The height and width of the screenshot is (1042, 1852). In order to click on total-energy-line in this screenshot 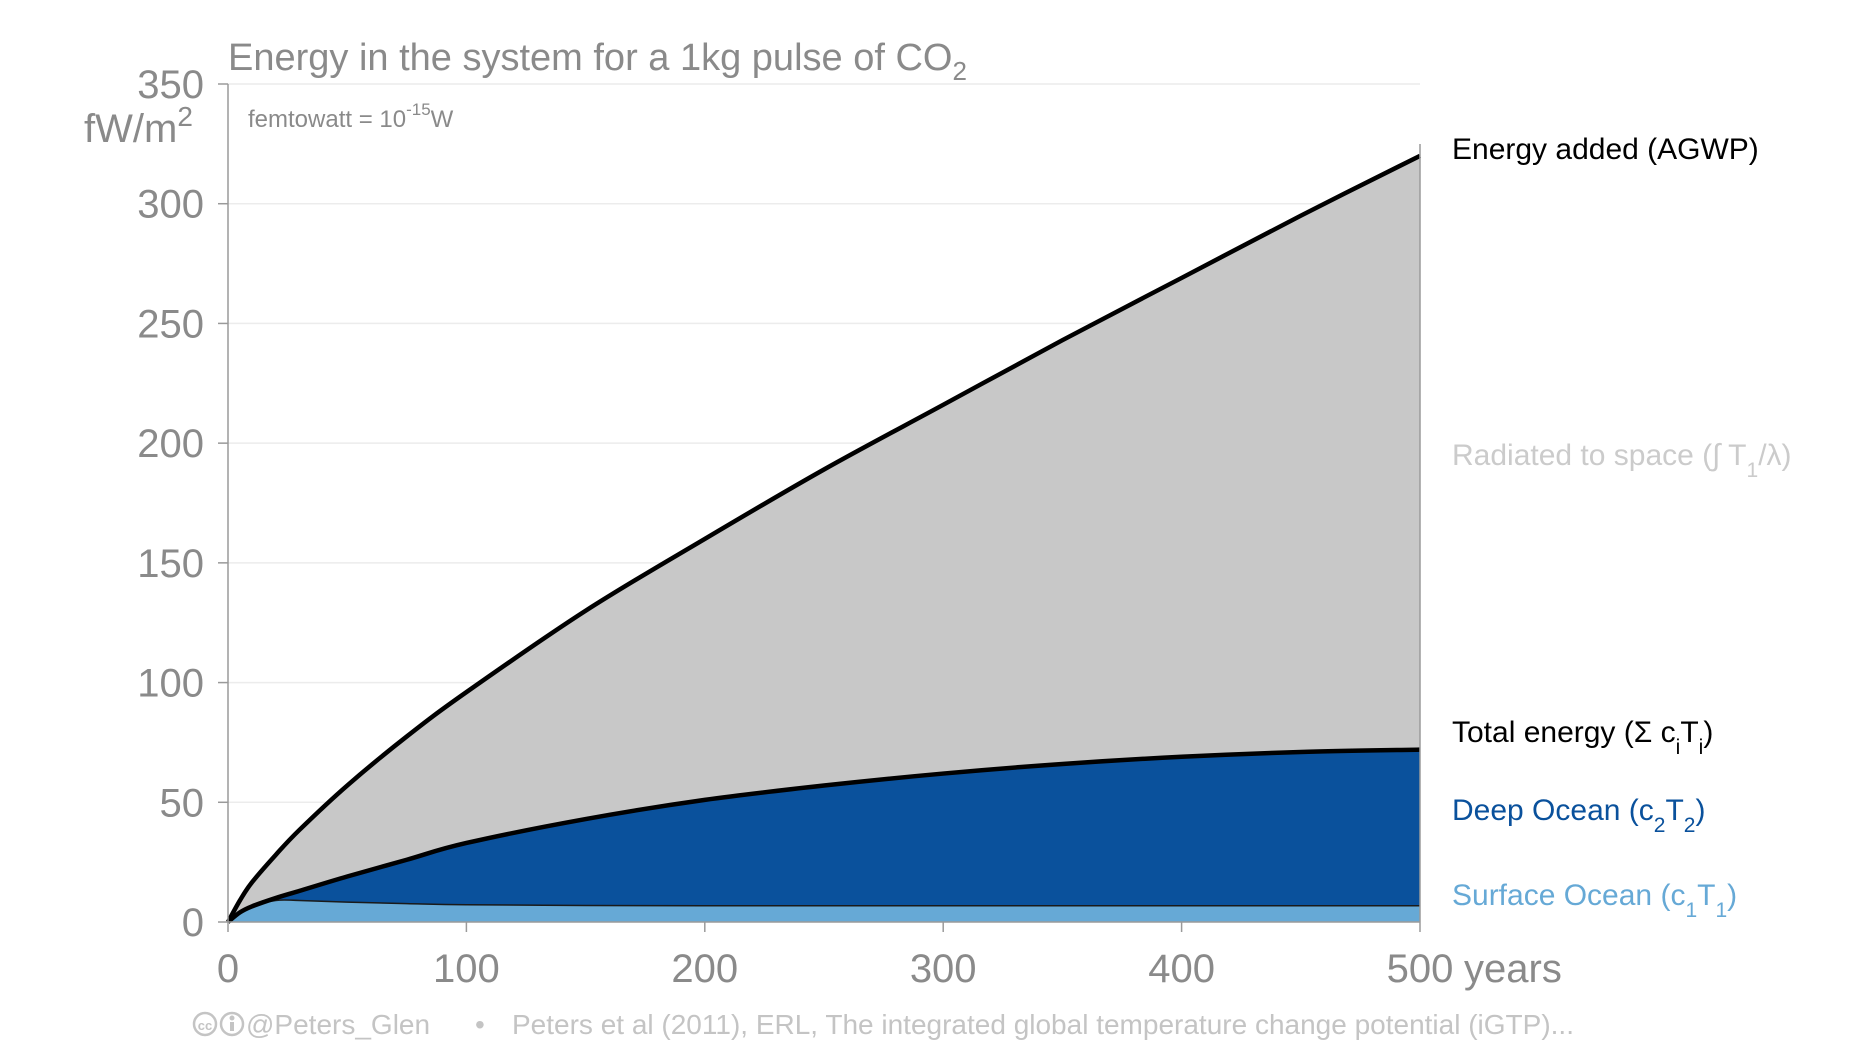, I will do `click(823, 835)`.